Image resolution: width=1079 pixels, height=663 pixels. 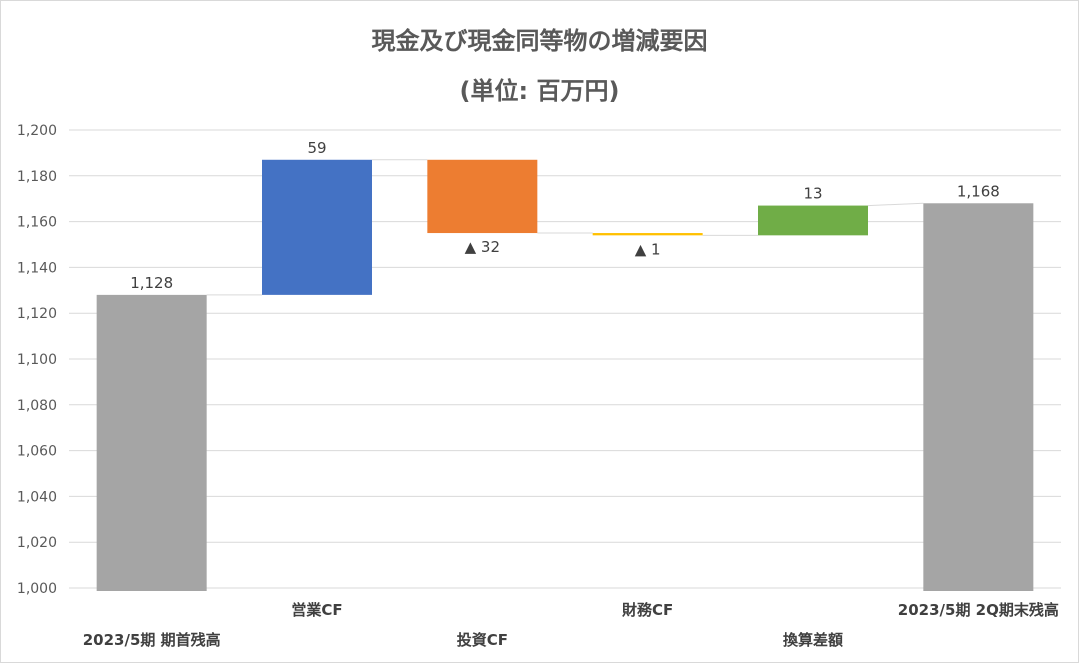 I want to click on data-label: 1,168, so click(x=978, y=191).